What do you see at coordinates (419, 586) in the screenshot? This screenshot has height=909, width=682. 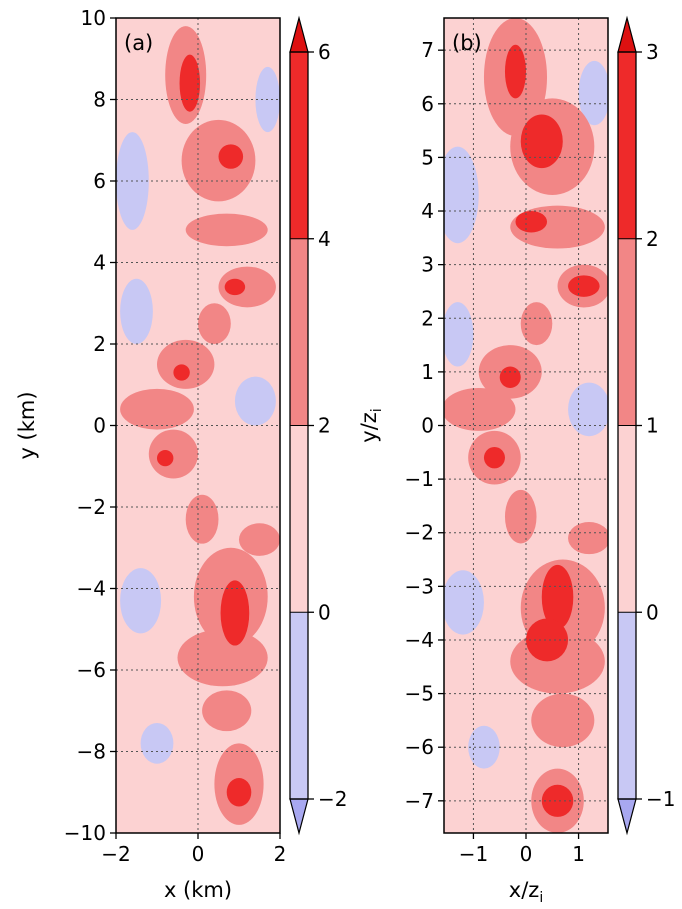 I see `y-tick-label: −3` at bounding box center [419, 586].